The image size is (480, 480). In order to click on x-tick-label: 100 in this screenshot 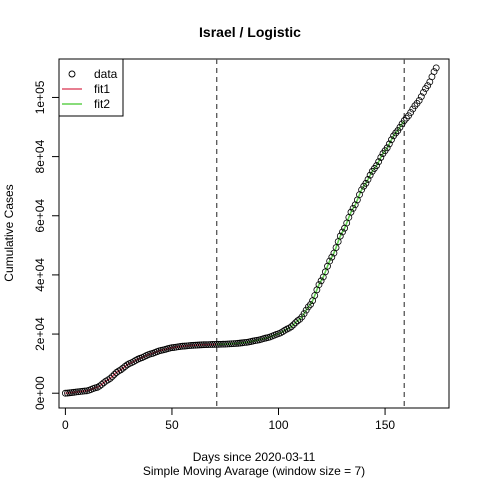, I will do `click(278, 425)`.